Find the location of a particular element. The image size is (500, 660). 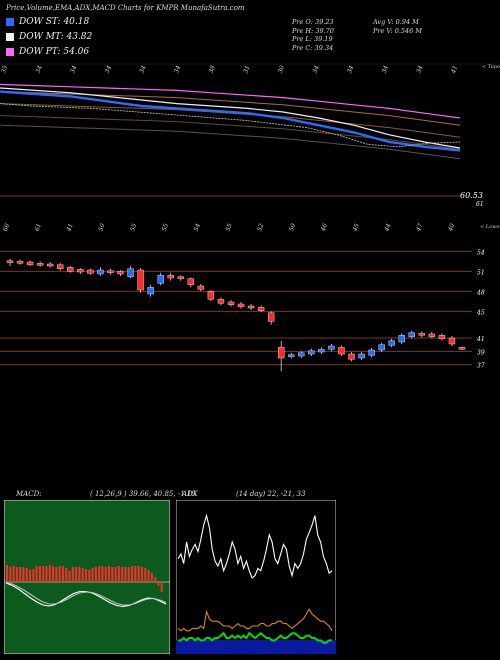

macd-series-line is located at coordinates (86, 593).